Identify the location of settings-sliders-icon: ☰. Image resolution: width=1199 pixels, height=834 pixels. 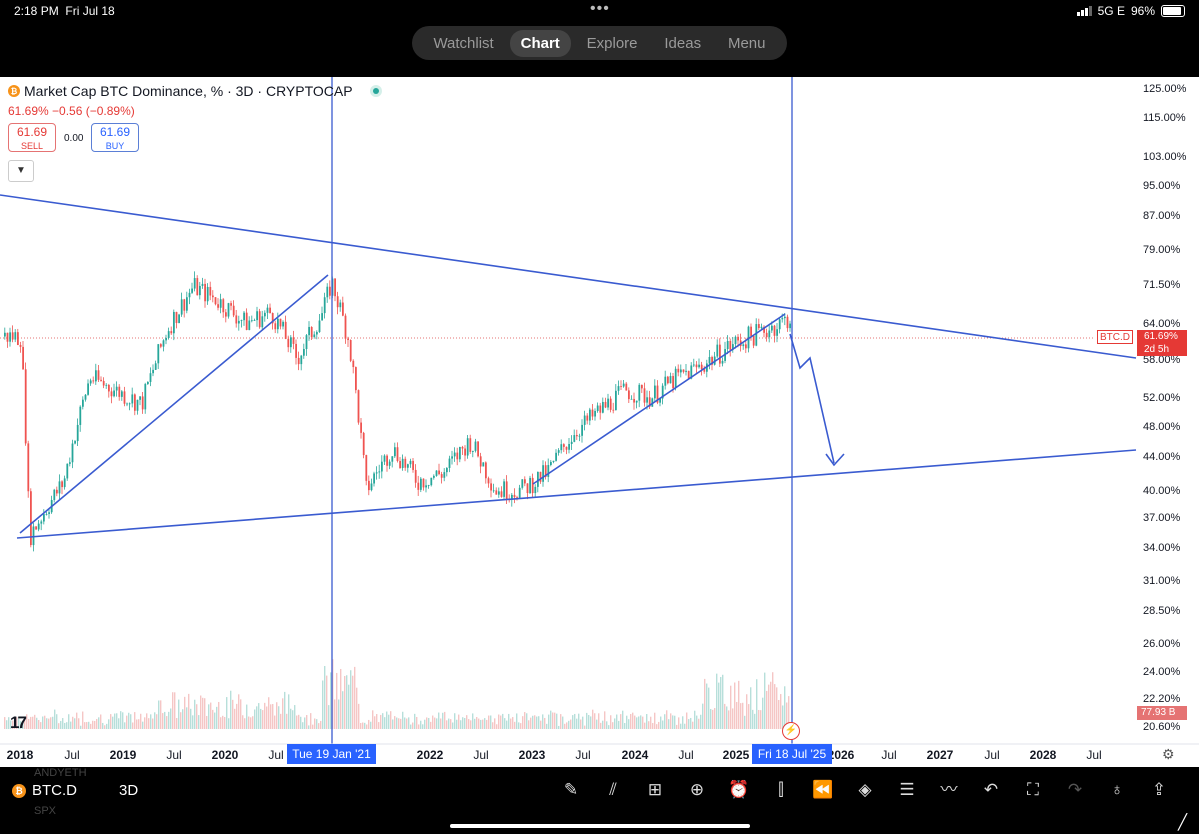
(907, 789).